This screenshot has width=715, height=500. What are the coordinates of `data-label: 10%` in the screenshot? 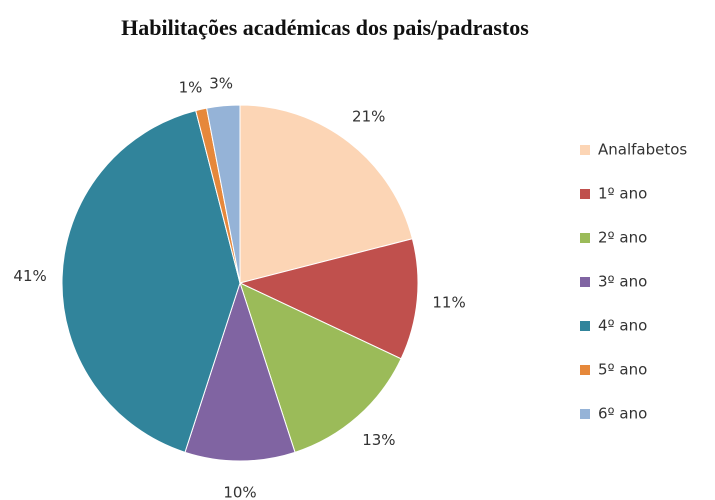 It's located at (239, 492).